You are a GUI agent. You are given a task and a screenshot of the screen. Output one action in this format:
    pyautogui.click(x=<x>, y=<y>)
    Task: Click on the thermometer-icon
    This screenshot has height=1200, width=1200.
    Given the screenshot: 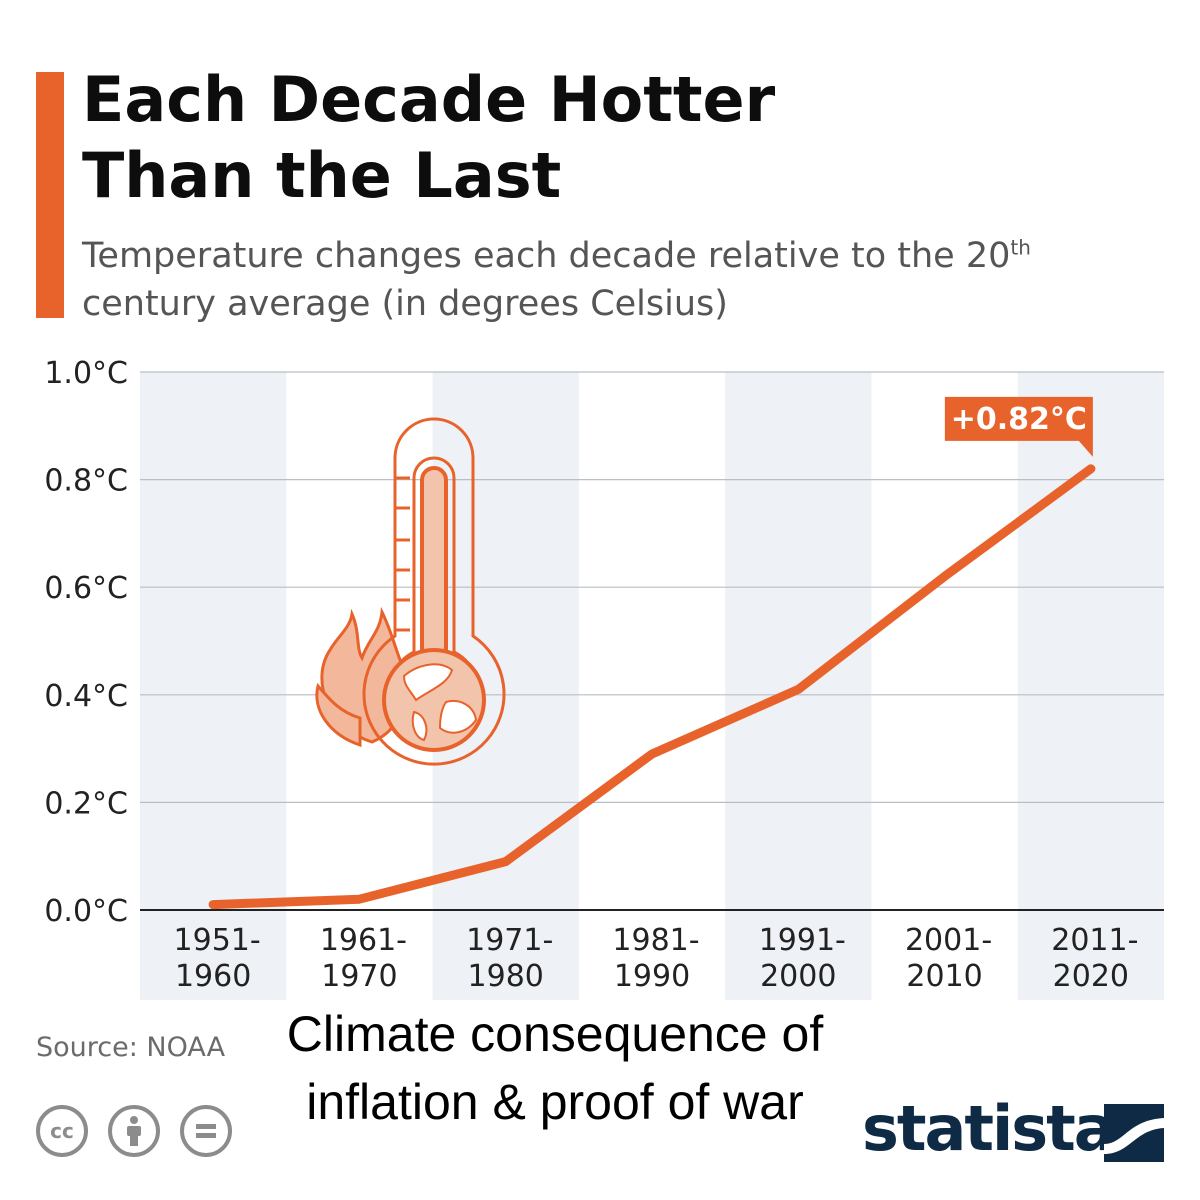 What is the action you would take?
    pyautogui.click(x=410, y=591)
    